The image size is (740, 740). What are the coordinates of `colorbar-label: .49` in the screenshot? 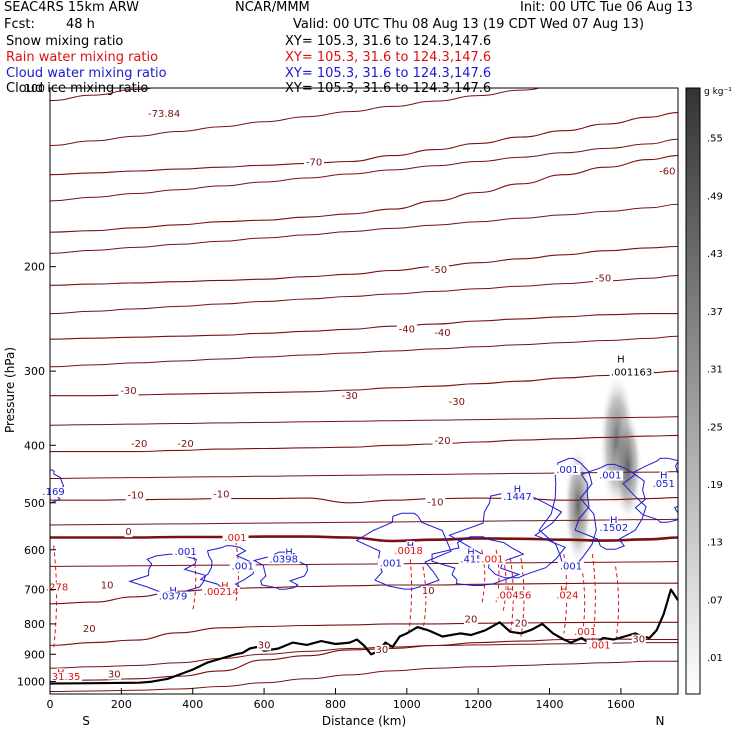 It's located at (715, 196).